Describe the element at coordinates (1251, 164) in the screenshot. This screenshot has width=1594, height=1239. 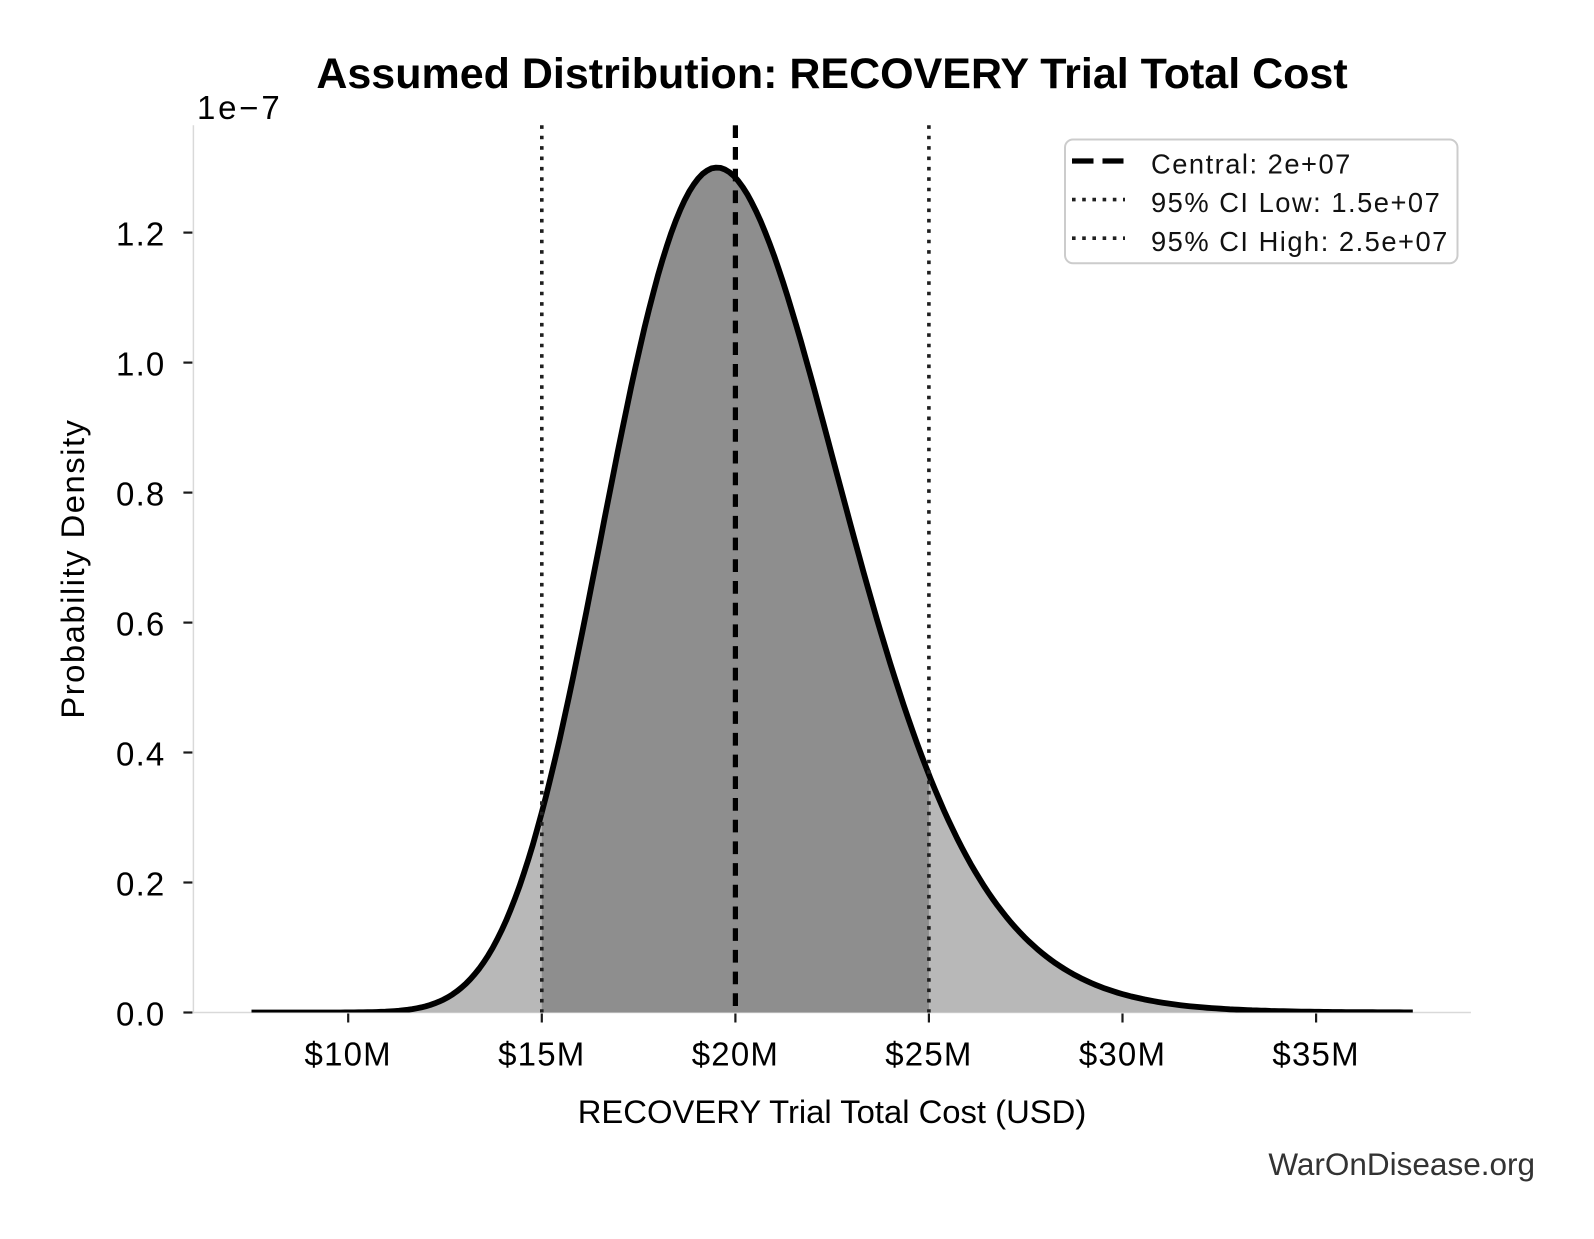
I see `svg-text: Central: 2e+07` at that location.